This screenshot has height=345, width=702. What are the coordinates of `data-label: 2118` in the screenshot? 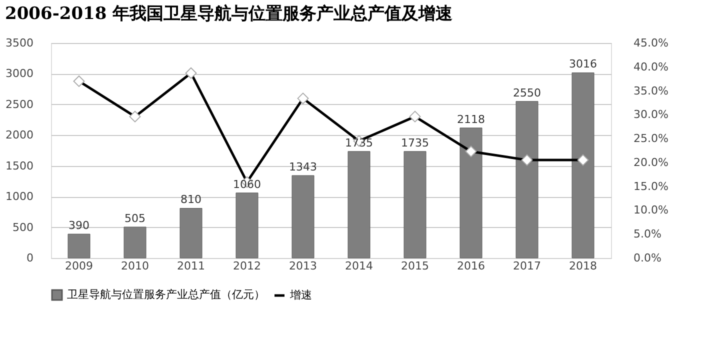 It's located at (471, 119).